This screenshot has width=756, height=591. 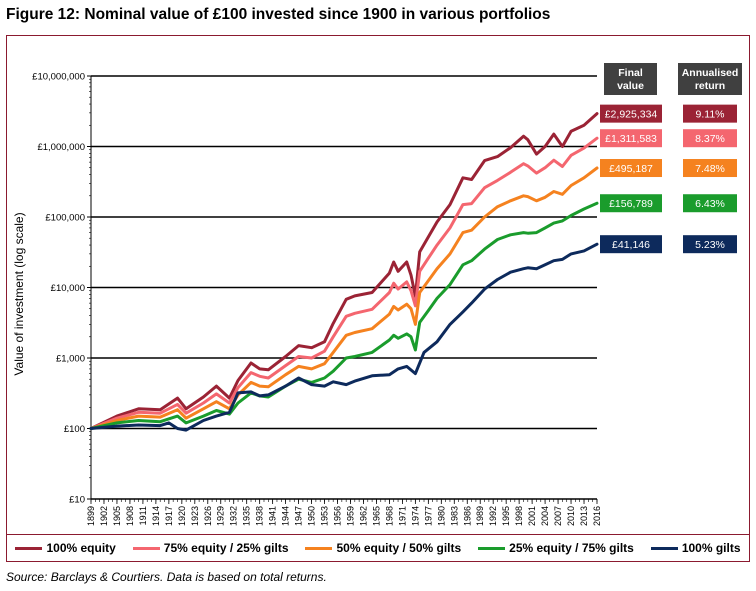 I want to click on x-tick-label: 2010, so click(x=571, y=516).